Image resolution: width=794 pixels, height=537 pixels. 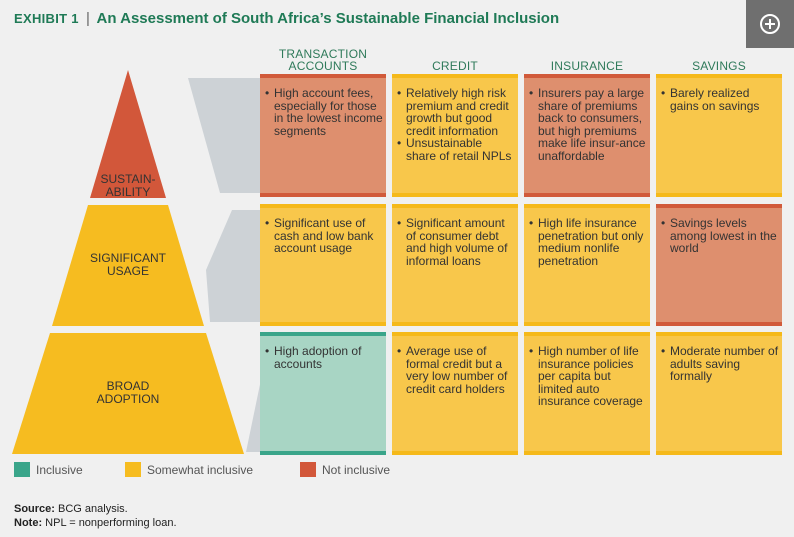 I want to click on tier-label-usage: SIGNIFICANT USAGE, so click(x=127, y=264).